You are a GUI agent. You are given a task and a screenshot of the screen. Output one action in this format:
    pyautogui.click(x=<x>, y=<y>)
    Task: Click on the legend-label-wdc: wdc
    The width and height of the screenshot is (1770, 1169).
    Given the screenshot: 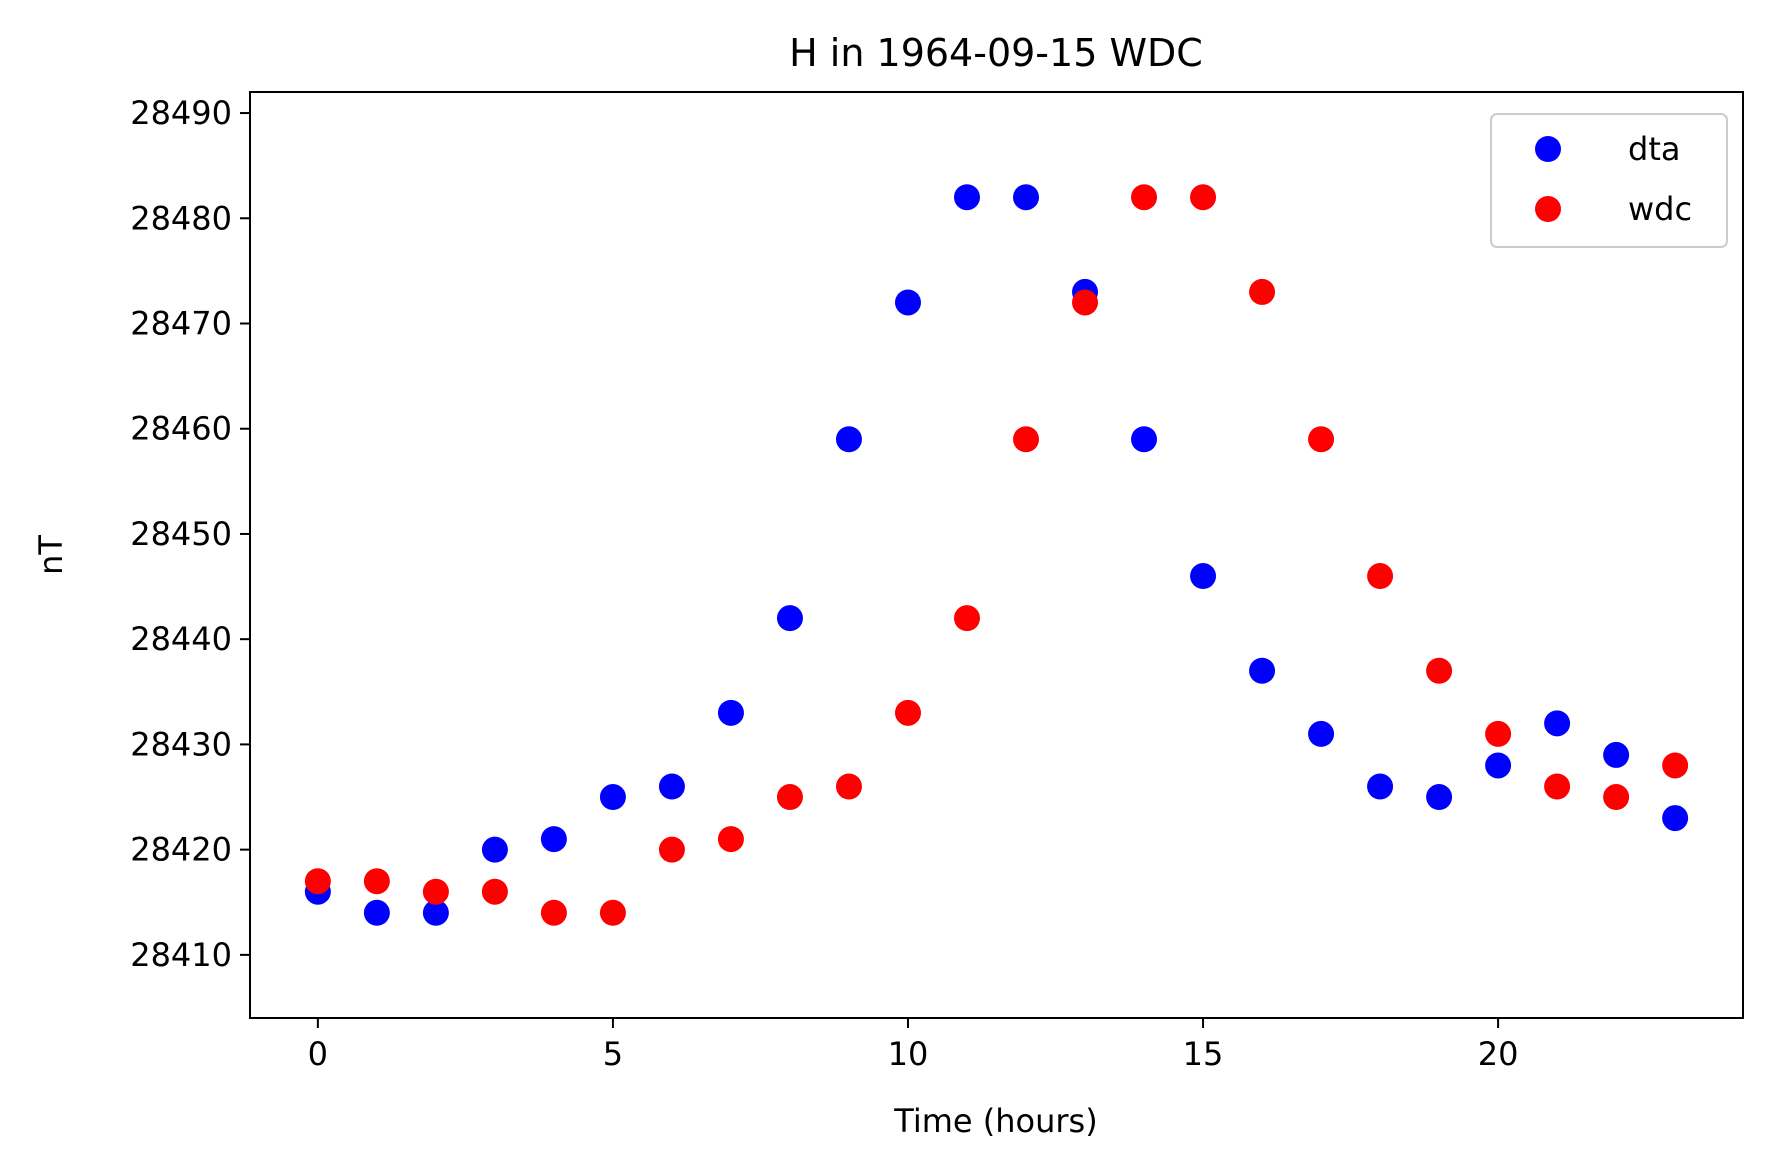 What is the action you would take?
    pyautogui.click(x=1660, y=209)
    